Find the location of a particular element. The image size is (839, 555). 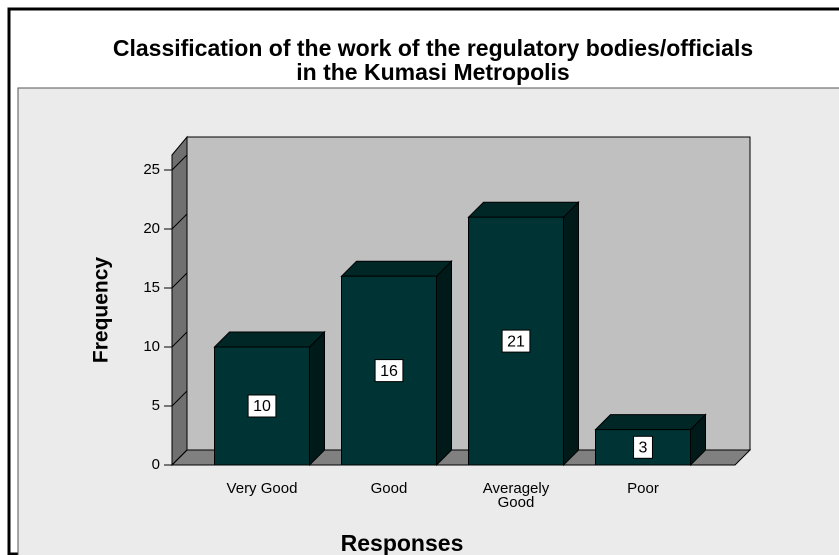

x-tick-label: Very Good is located at coordinates (262, 488).